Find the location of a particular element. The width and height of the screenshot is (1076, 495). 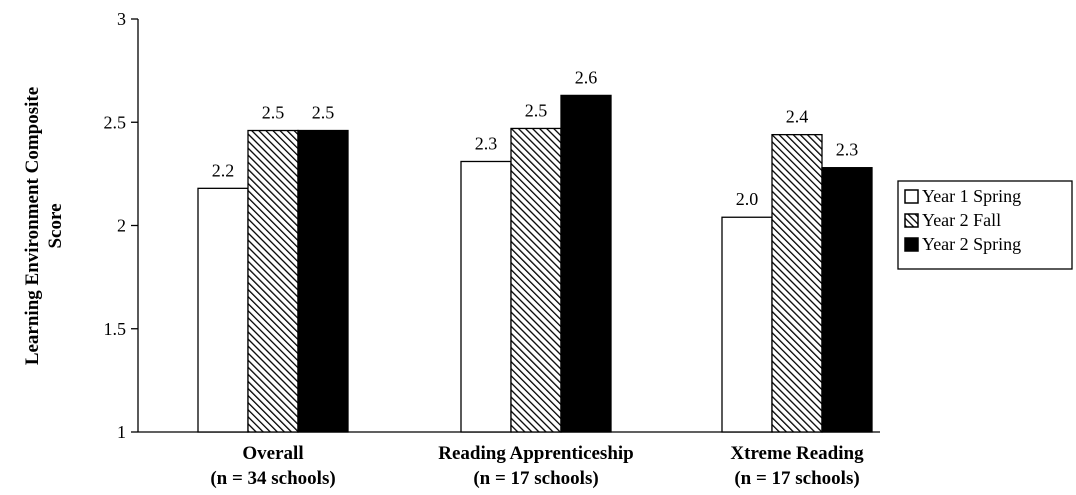

y-tick-label: 1 is located at coordinates (121, 432).